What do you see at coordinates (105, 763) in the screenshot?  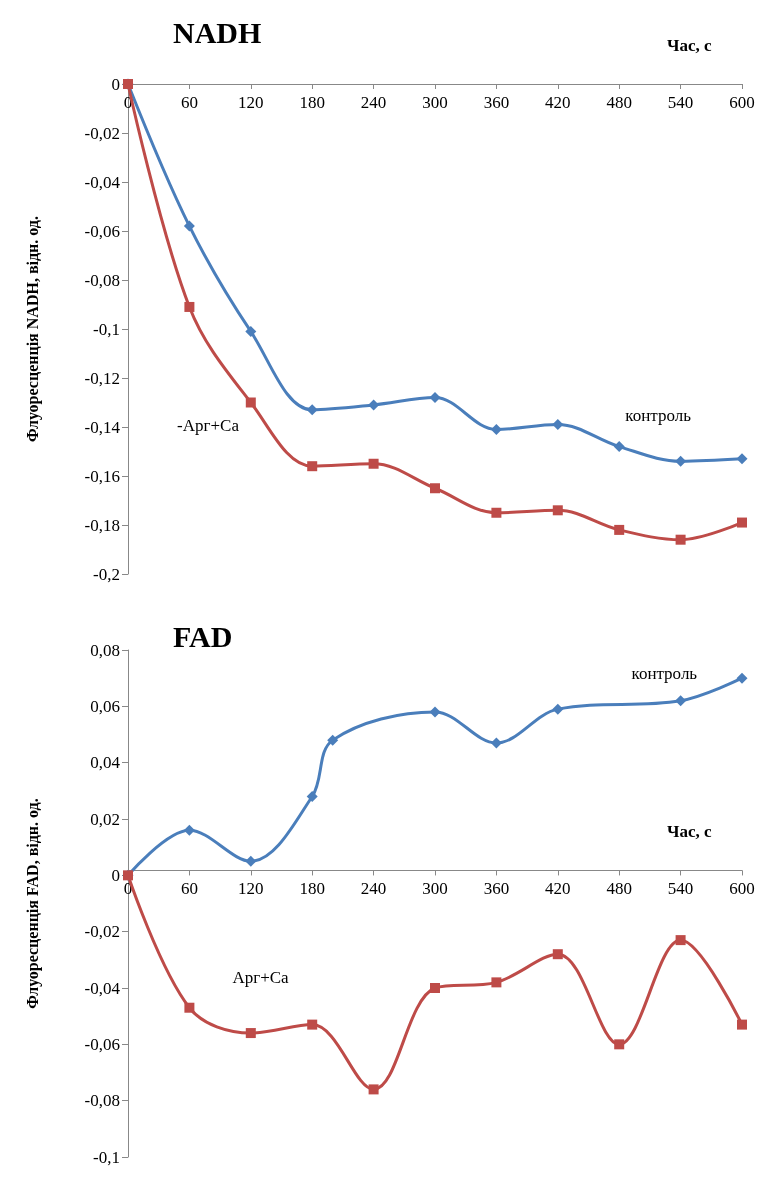 I see `y-tick-label: 0,04` at bounding box center [105, 763].